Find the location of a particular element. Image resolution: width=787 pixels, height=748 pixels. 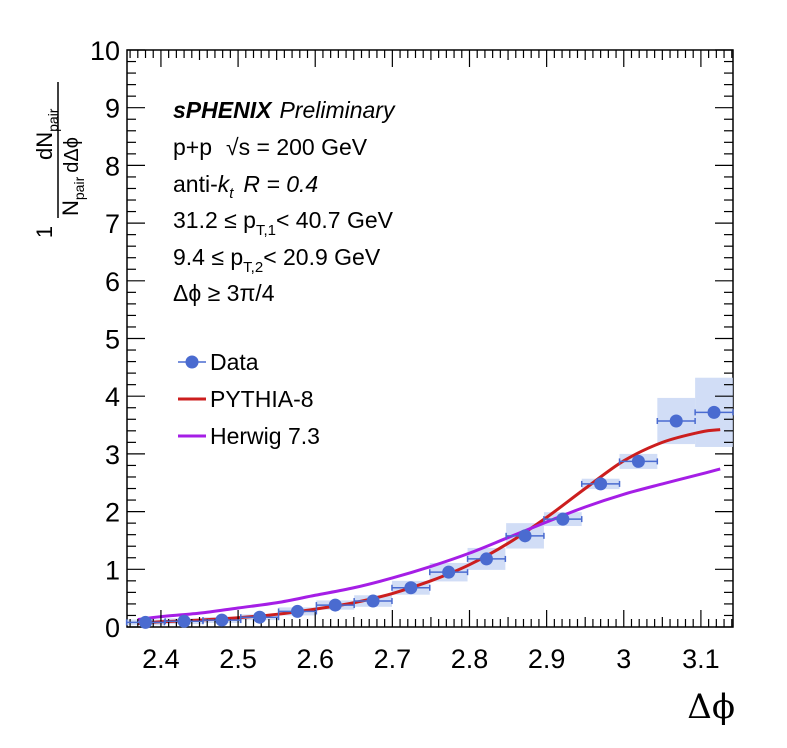

y-tick-label: 2 is located at coordinates (112, 513).